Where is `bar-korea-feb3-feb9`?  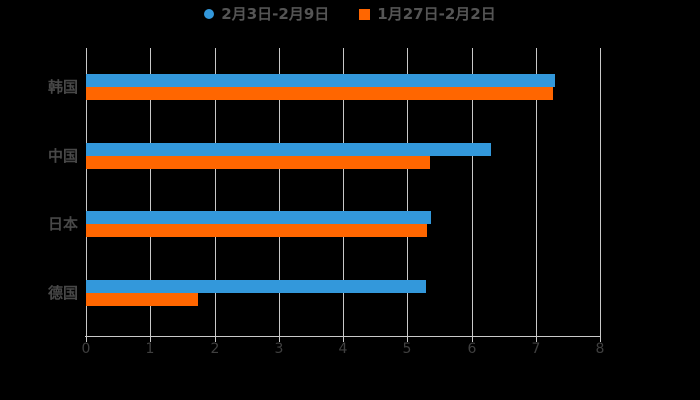 bar-korea-feb3-feb9 is located at coordinates (320, 80).